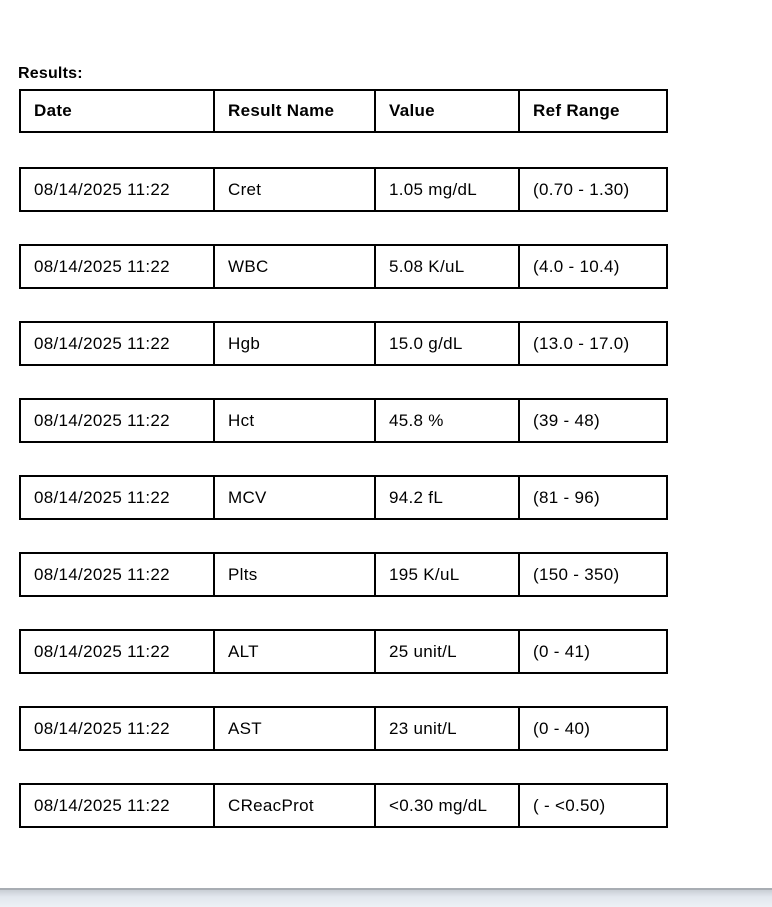 Image resolution: width=772 pixels, height=907 pixels. I want to click on table-row: 08/14/2025 11:22 MCV 94.2 fL (81 - 96), so click(343, 497).